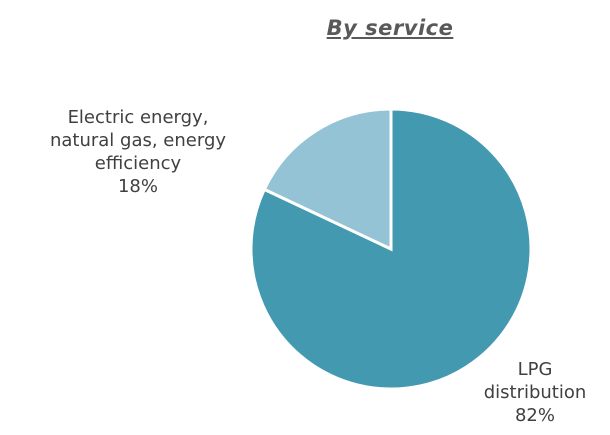 This screenshot has height=435, width=610. I want to click on slice-label-lpg: LPG distribution 82%, so click(535, 392).